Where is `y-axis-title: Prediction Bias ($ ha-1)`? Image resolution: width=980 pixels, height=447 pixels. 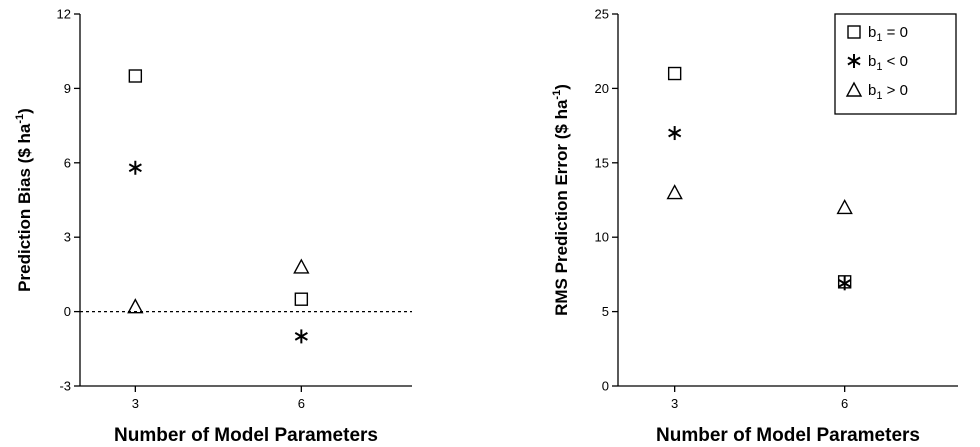 y-axis-title: Prediction Bias ($ ha-1) is located at coordinates (24, 200).